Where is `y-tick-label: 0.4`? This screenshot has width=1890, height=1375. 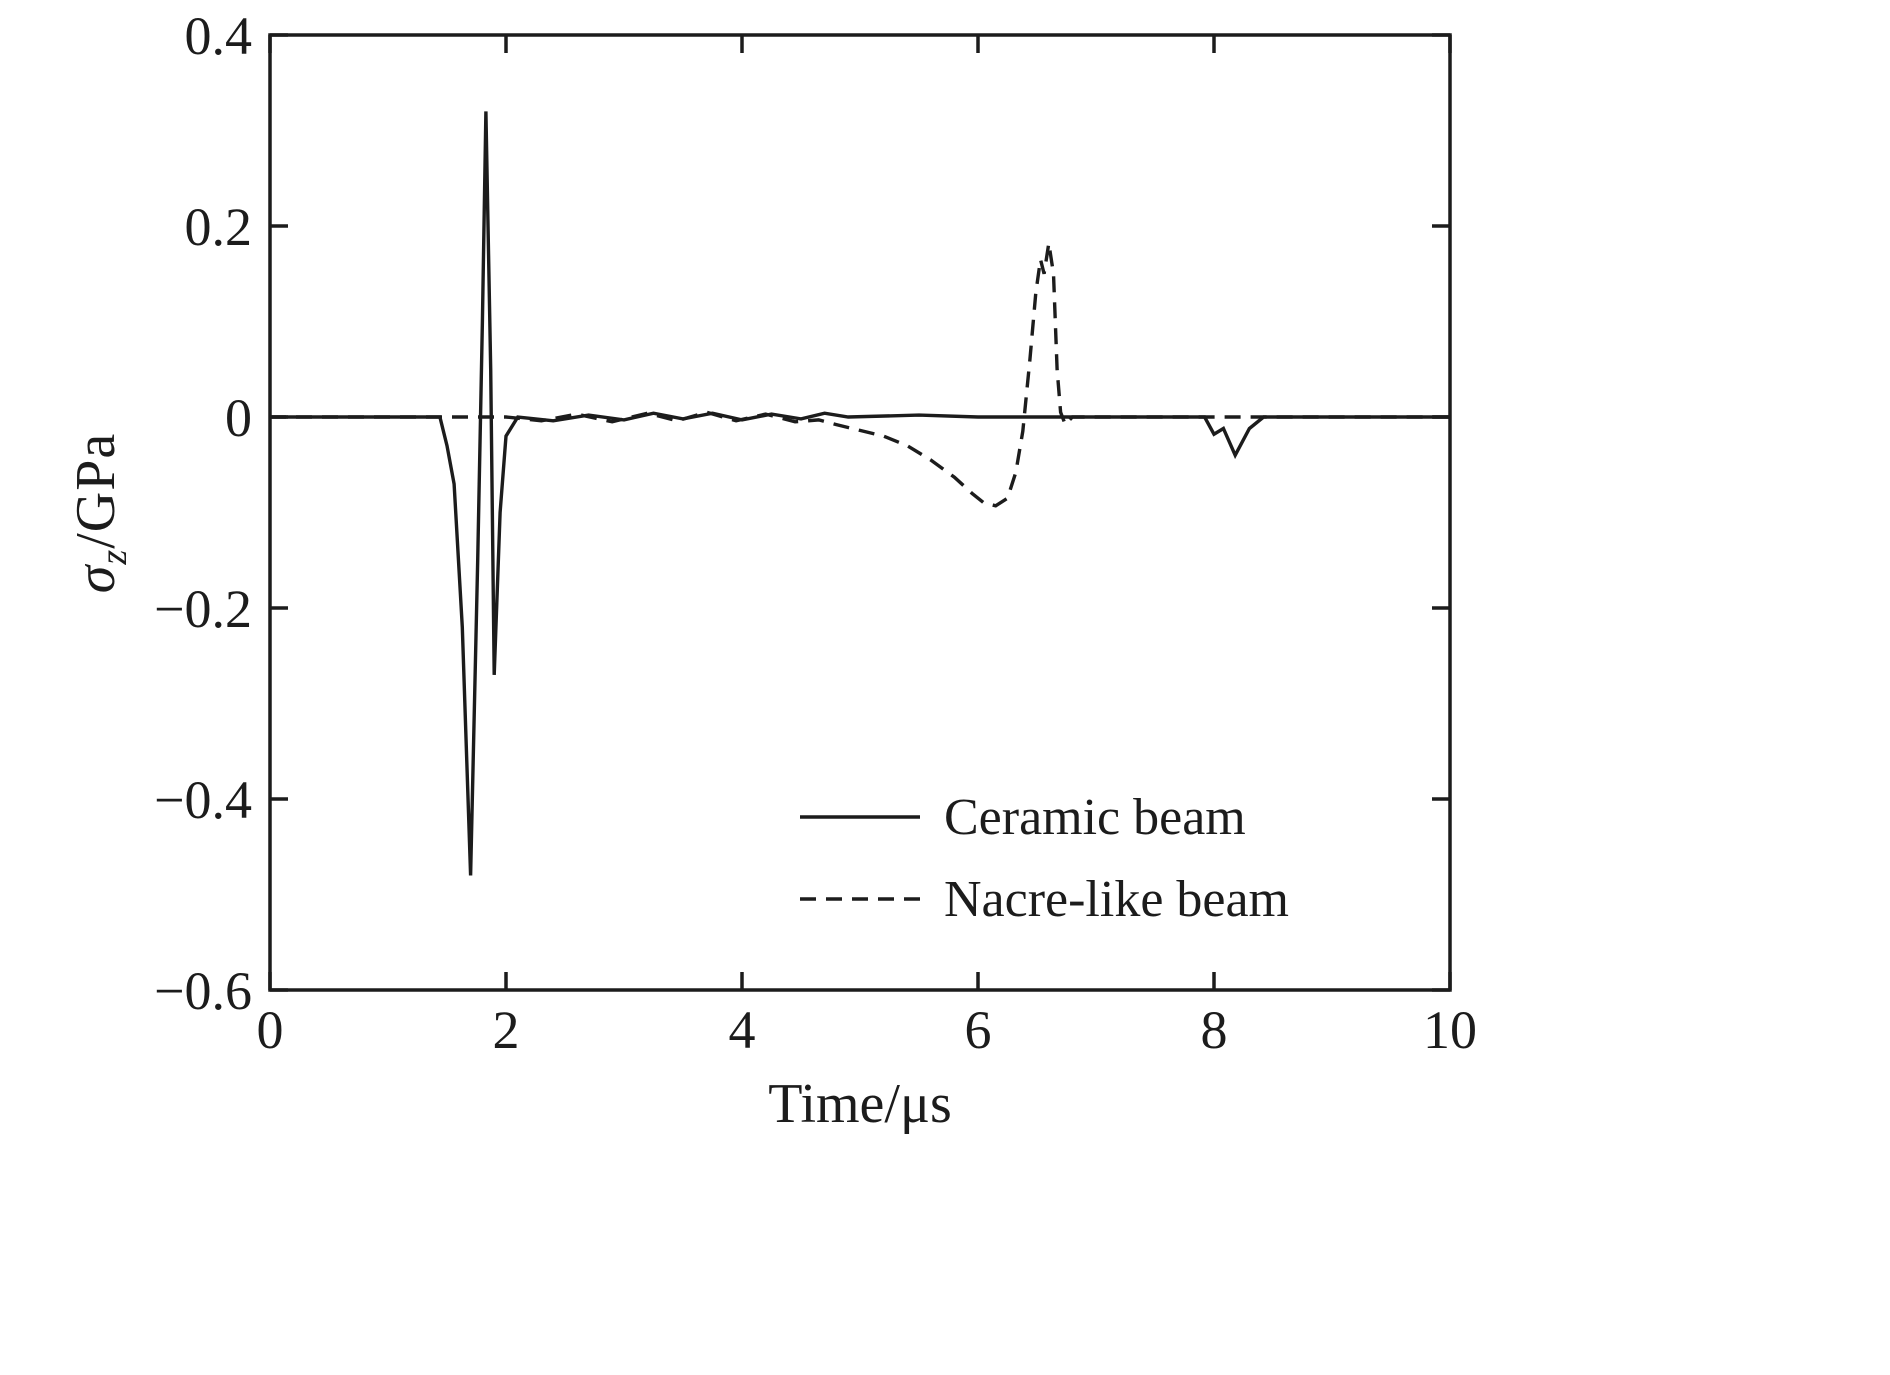 y-tick-label: 0.4 is located at coordinates (219, 36).